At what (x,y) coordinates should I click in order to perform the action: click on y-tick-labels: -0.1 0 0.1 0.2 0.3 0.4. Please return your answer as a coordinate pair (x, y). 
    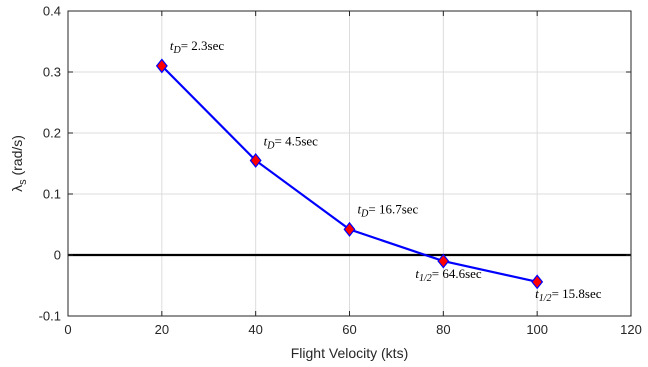
    Looking at the image, I should click on (50, 164).